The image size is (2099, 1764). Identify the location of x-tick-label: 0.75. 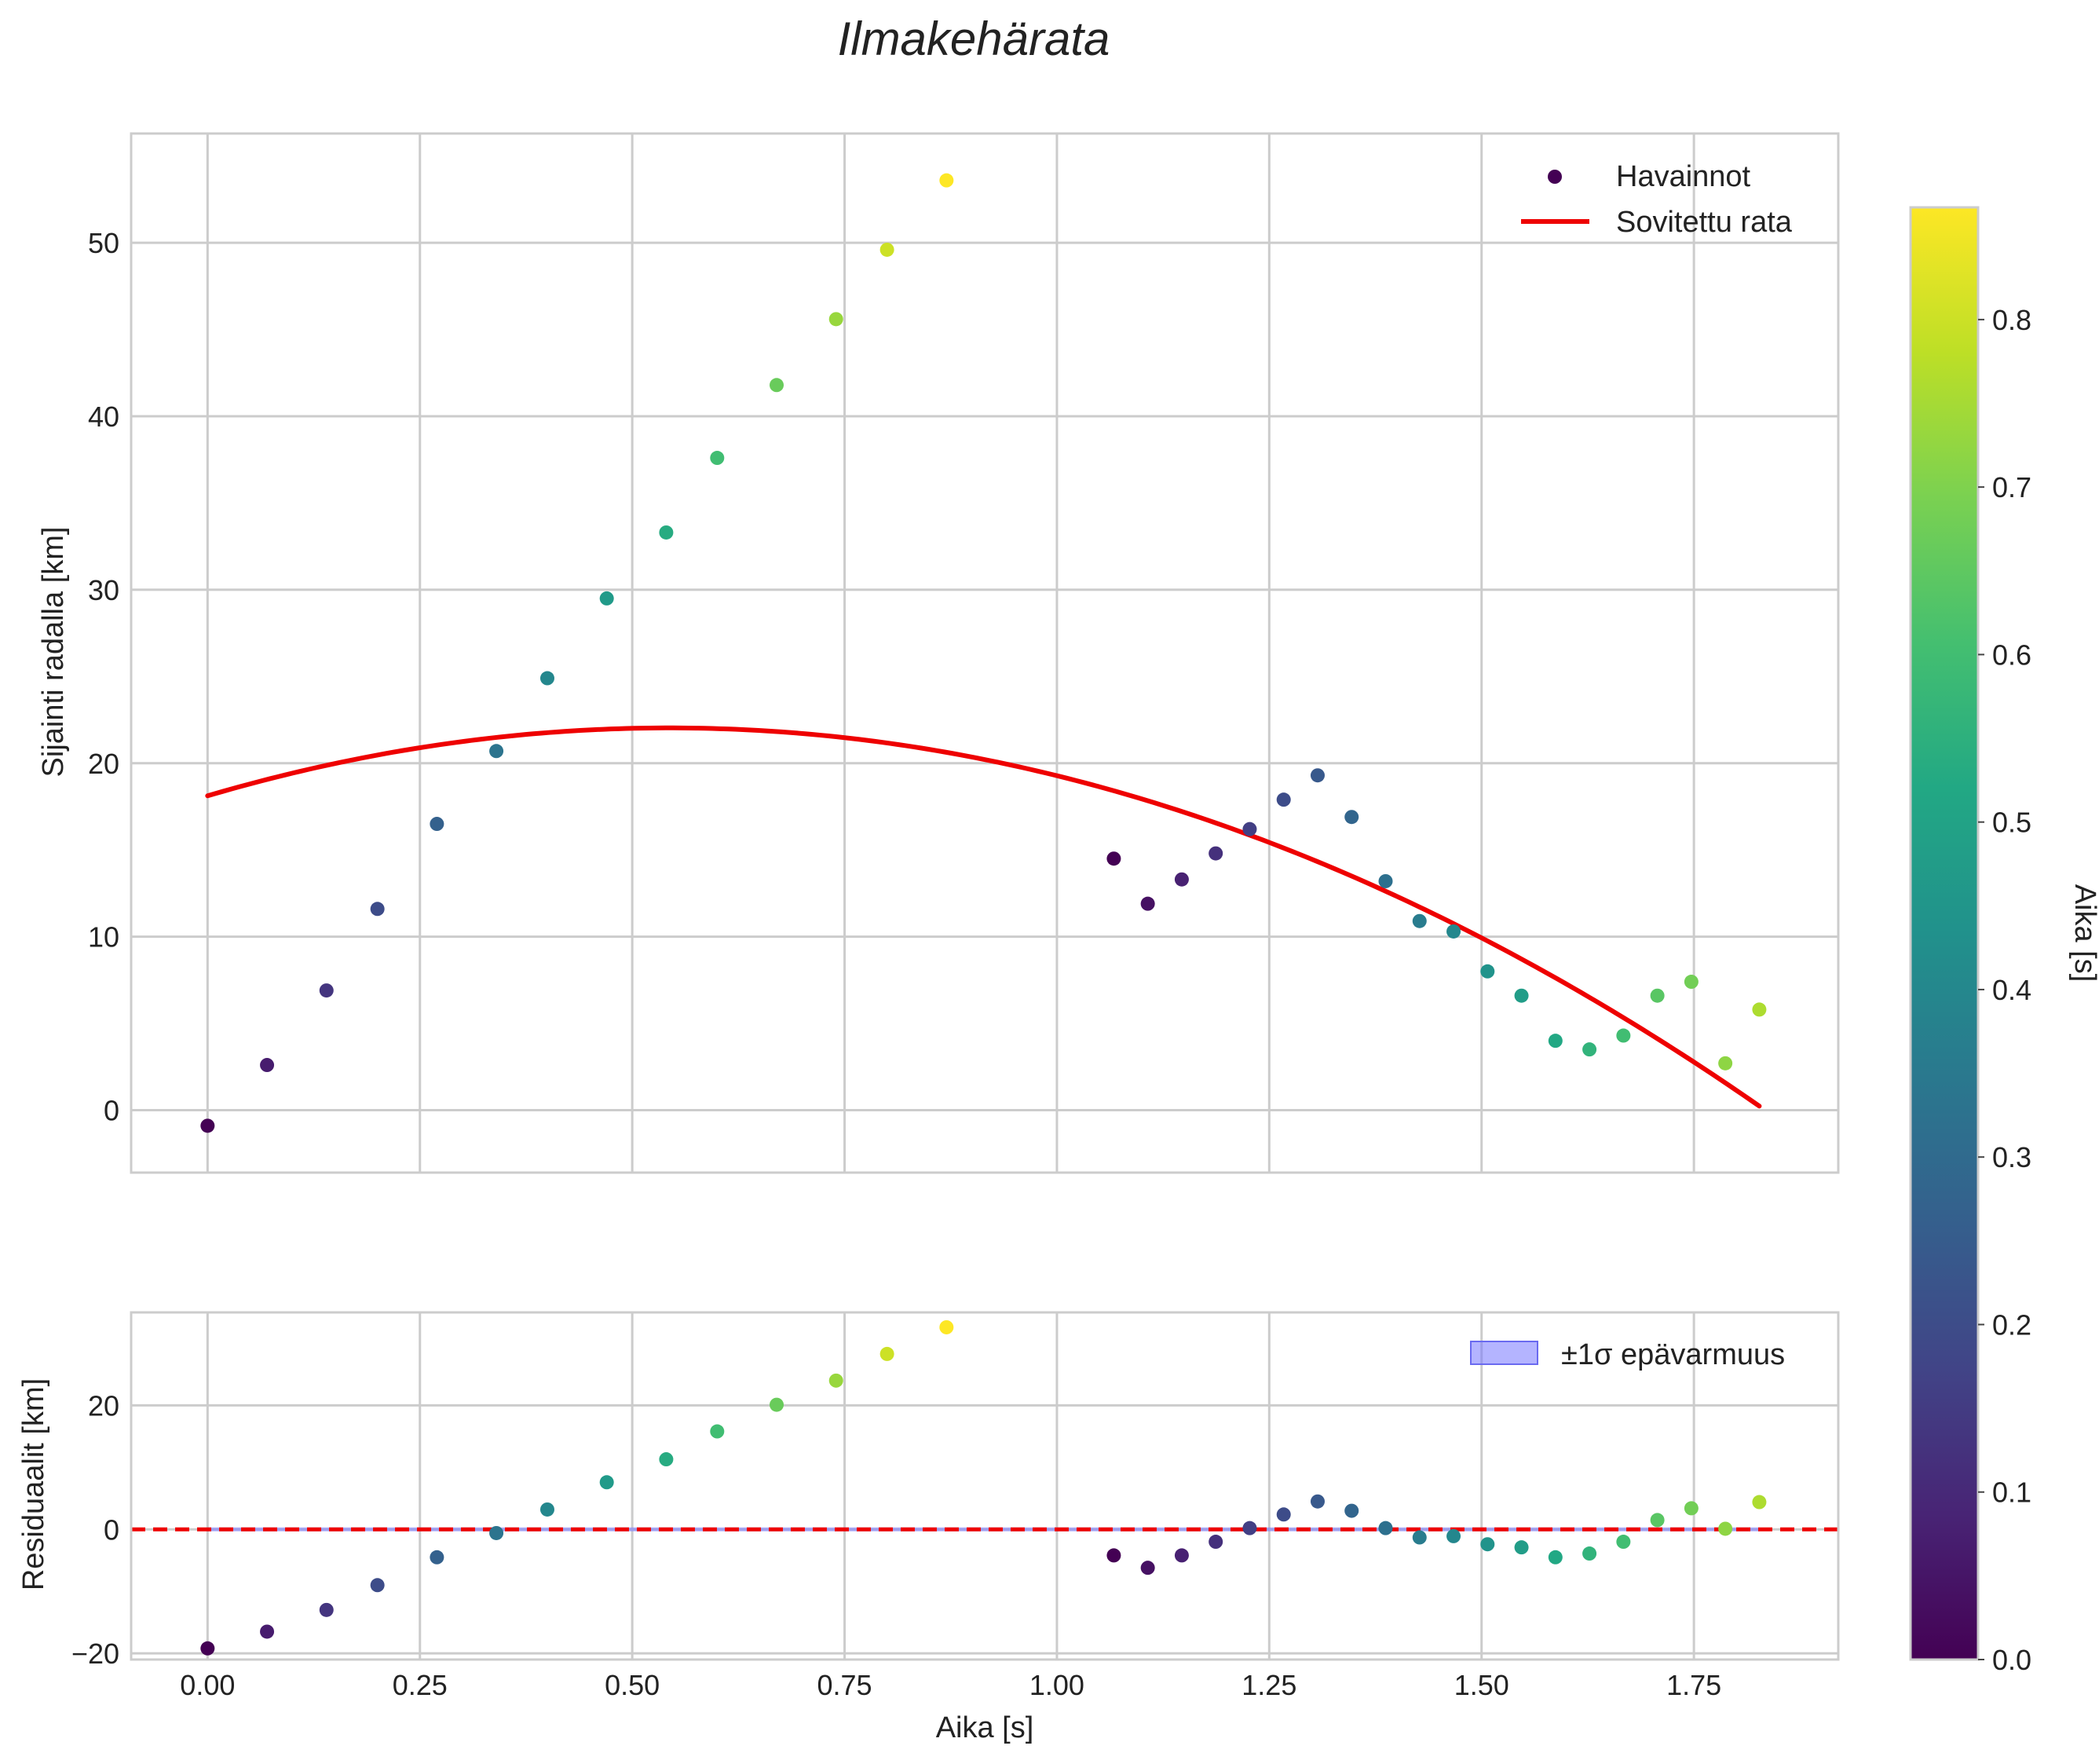
(844, 1685).